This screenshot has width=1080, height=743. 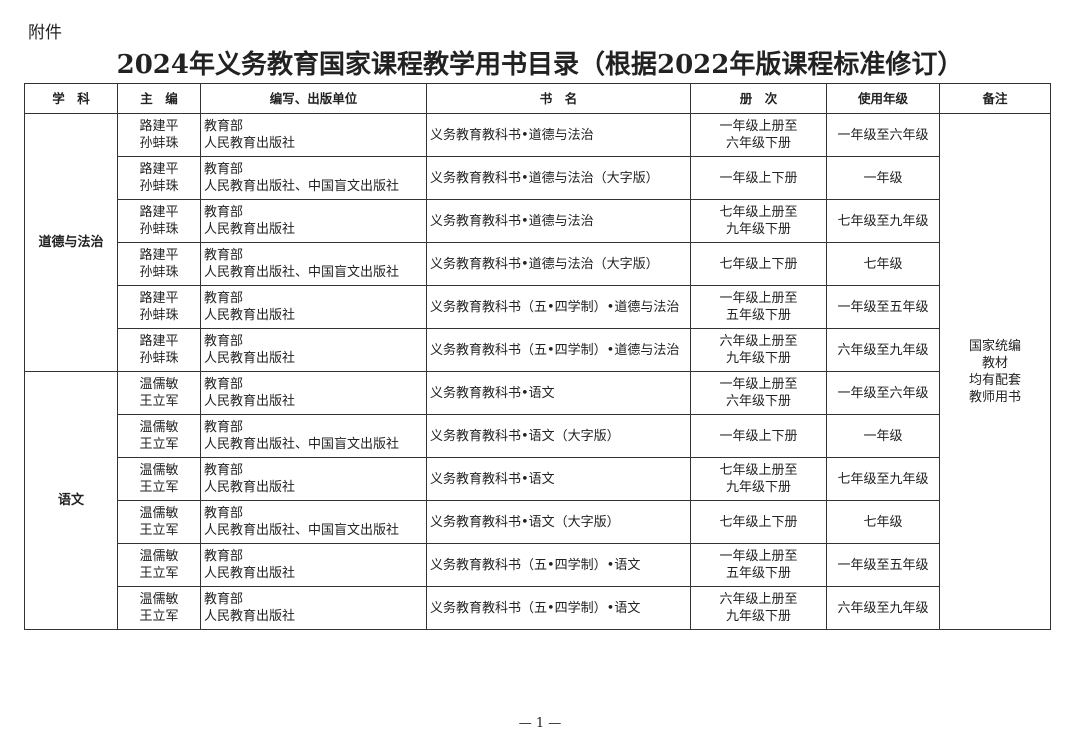 I want to click on grade-cell-text: 七年级, so click(x=883, y=264).